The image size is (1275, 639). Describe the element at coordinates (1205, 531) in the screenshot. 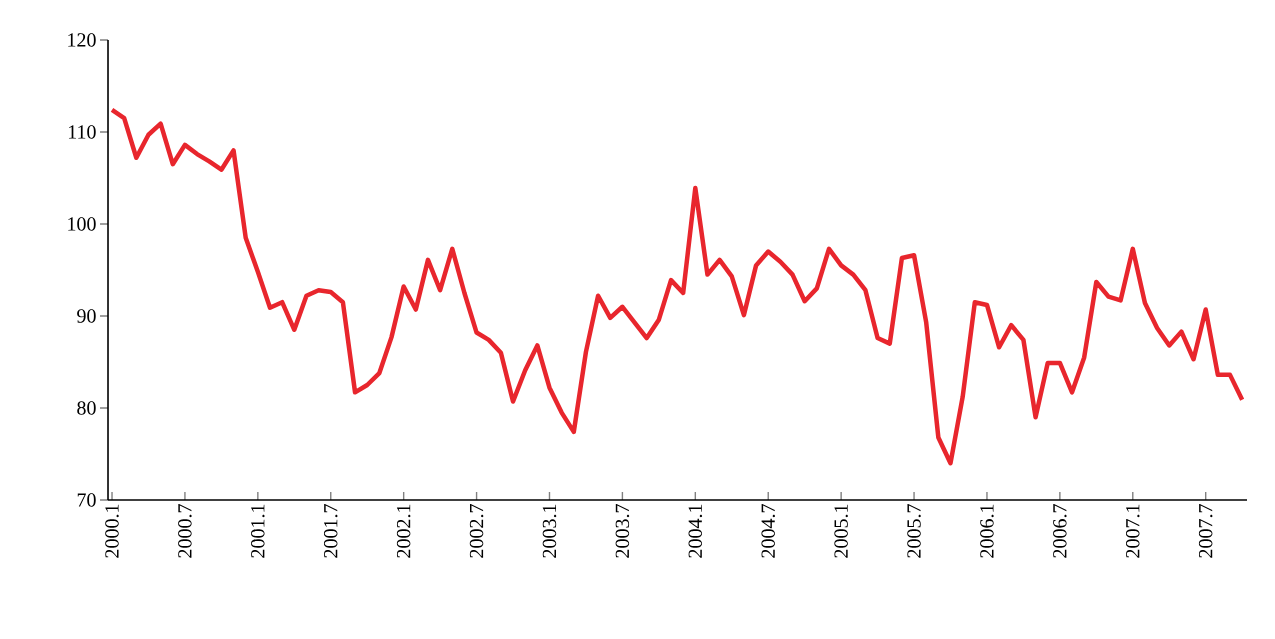

I see `x-tick-label: 2007.7` at that location.